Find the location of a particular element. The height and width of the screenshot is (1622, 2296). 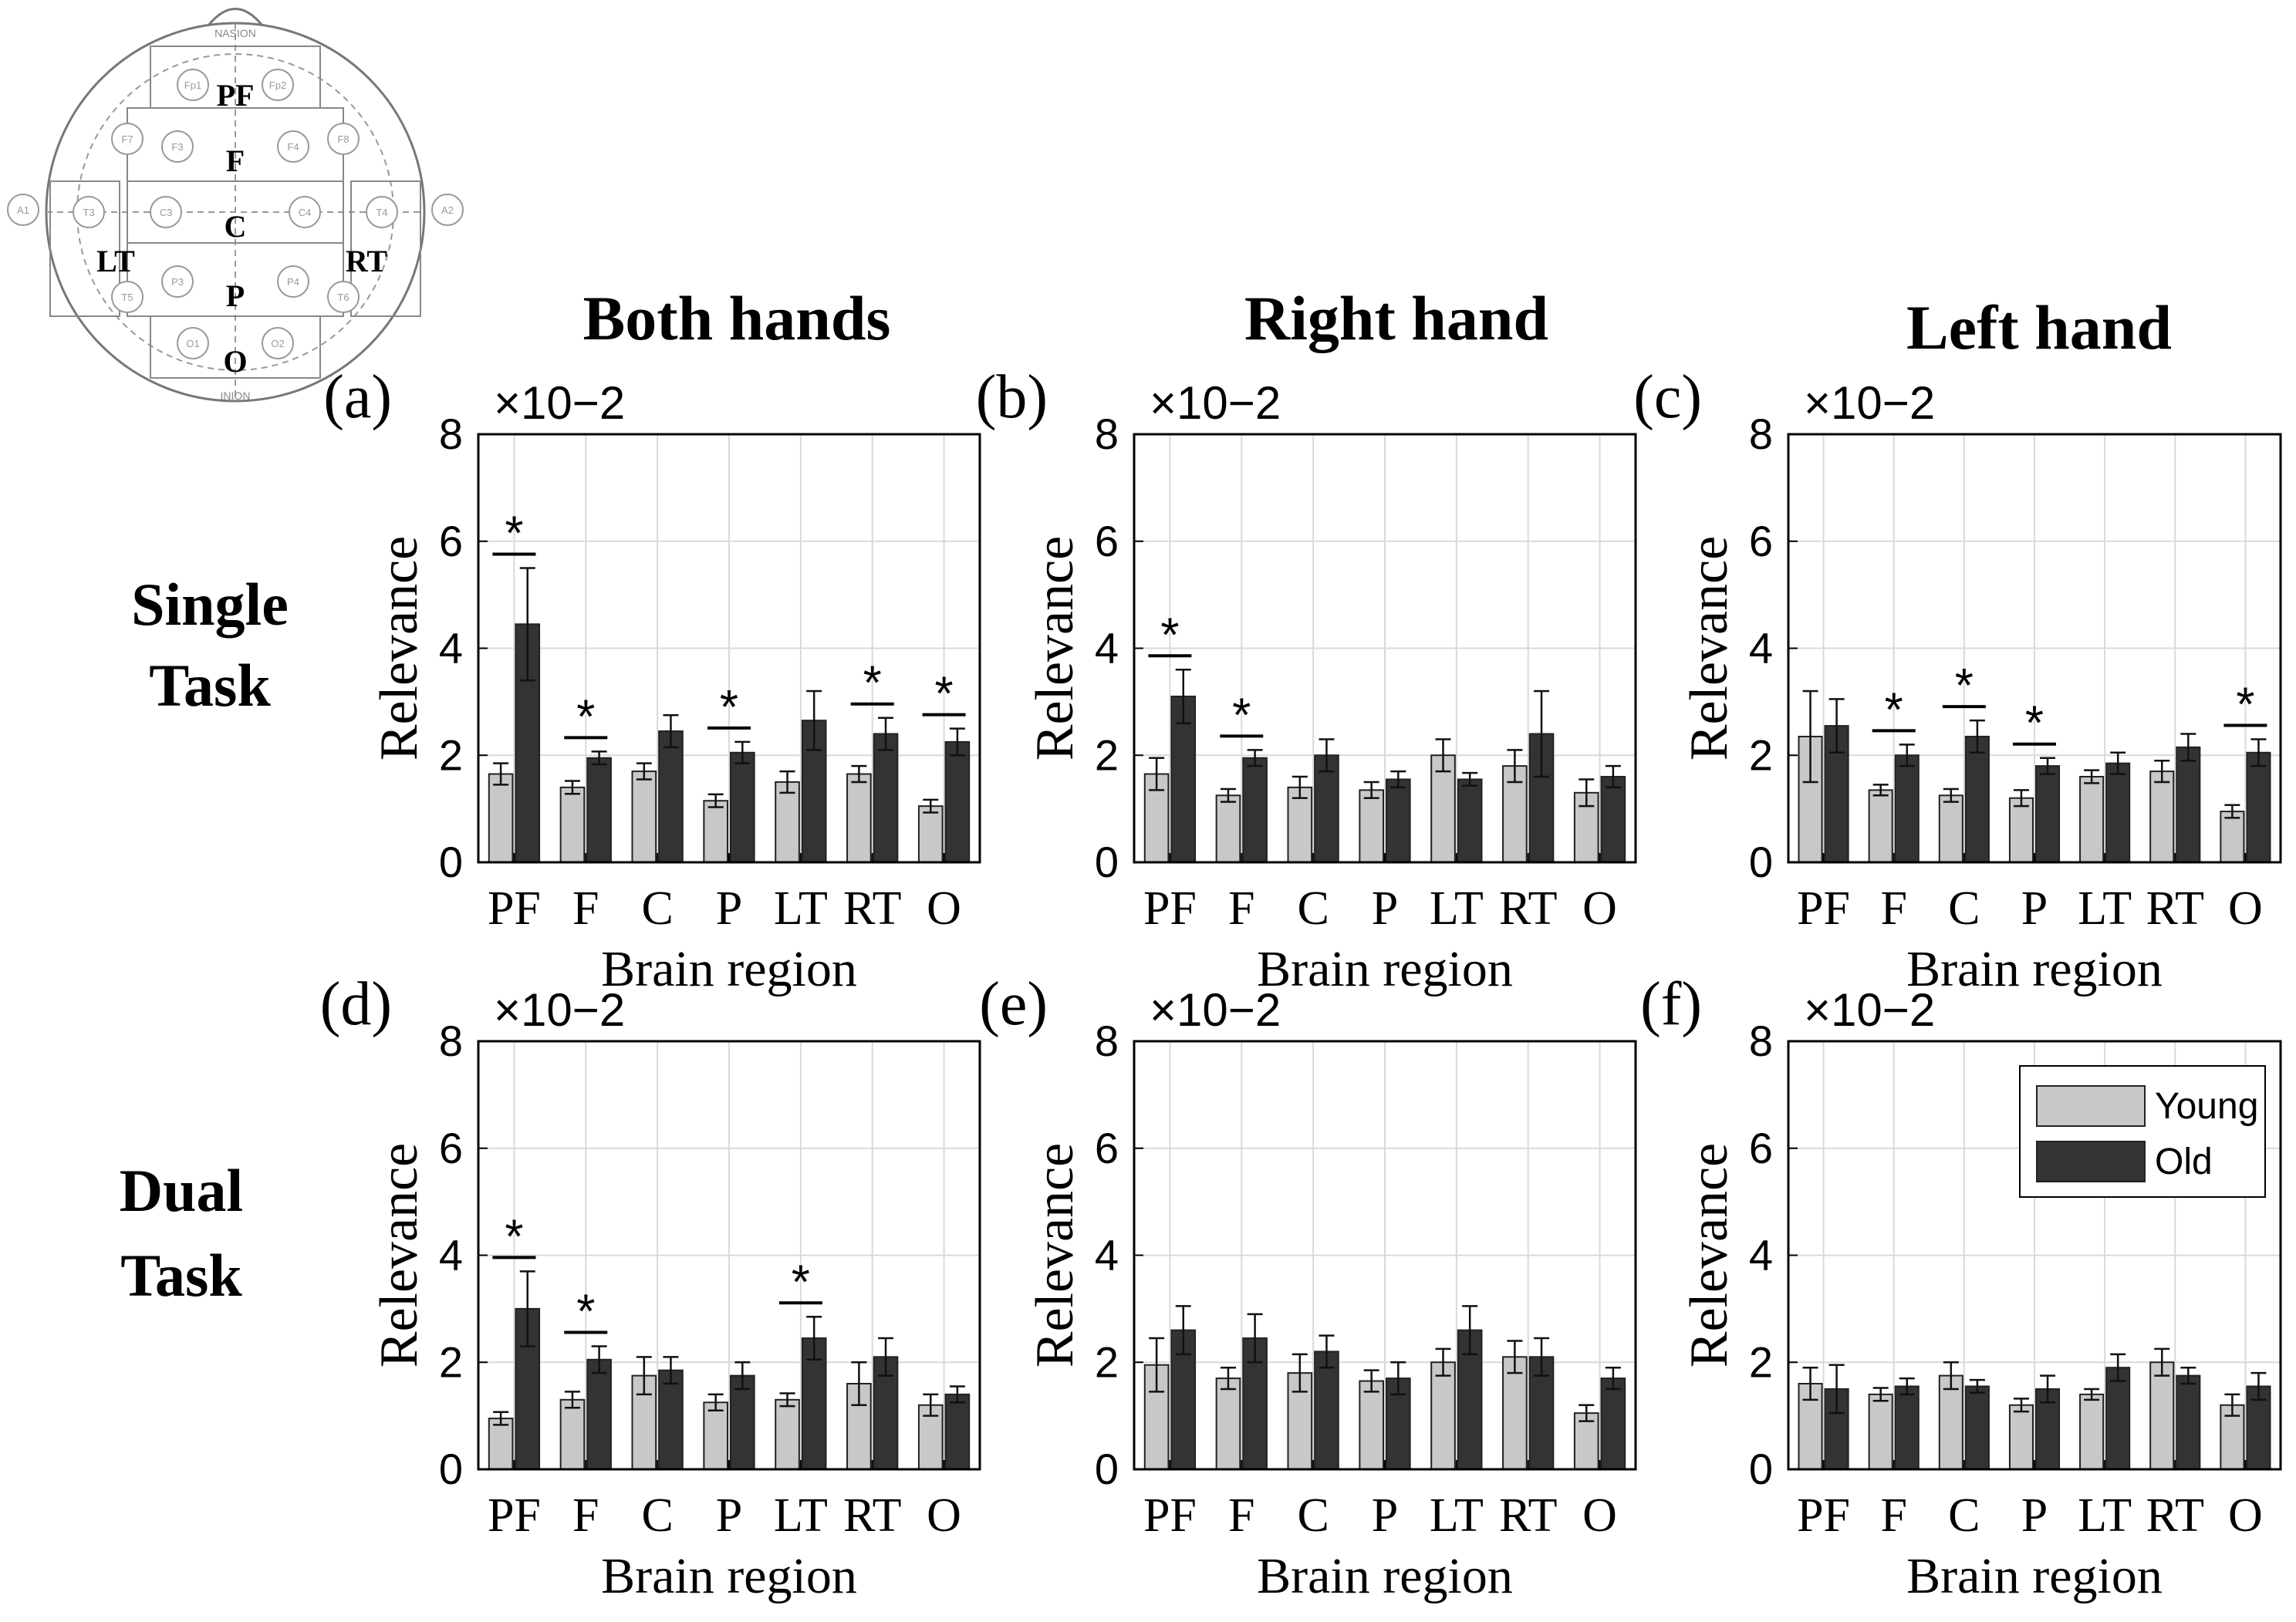

electrode-label: T3 is located at coordinates (88, 212).